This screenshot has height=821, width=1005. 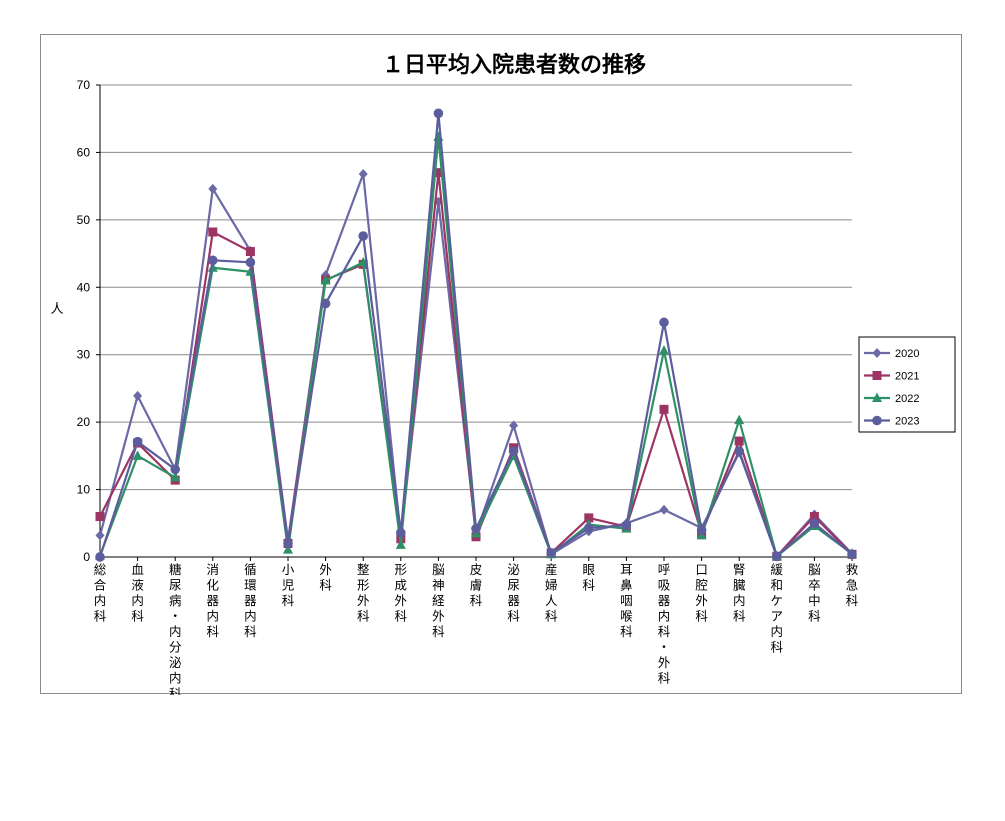 What do you see at coordinates (84, 422) in the screenshot?
I see `y-tick-label: 20` at bounding box center [84, 422].